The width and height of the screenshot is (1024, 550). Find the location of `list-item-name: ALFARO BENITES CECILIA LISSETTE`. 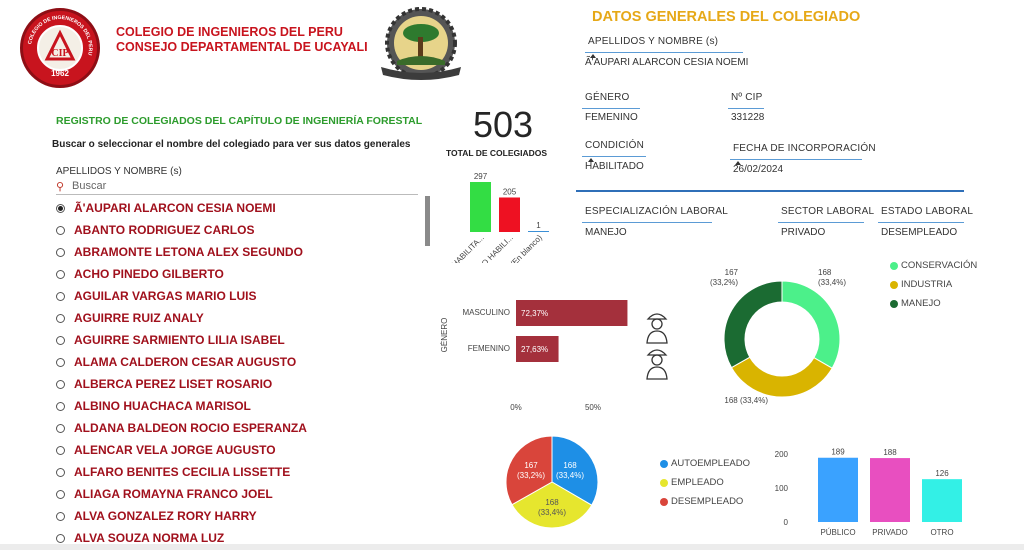

list-item-name: ALFARO BENITES CECILIA LISSETTE is located at coordinates (182, 472).